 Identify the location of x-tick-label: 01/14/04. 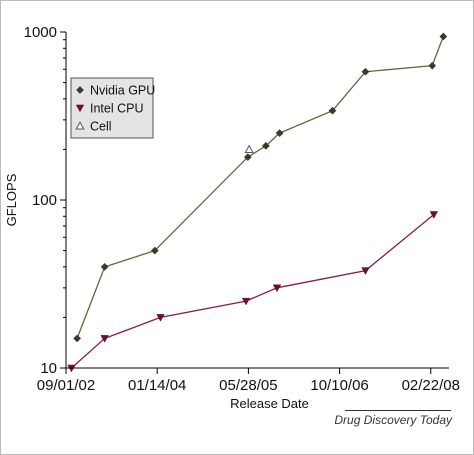
(157, 385).